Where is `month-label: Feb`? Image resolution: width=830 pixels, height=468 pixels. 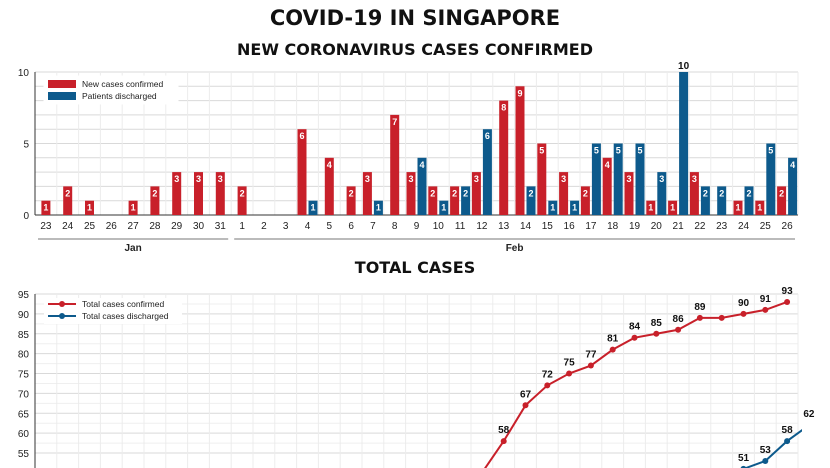 month-label: Feb is located at coordinates (515, 248).